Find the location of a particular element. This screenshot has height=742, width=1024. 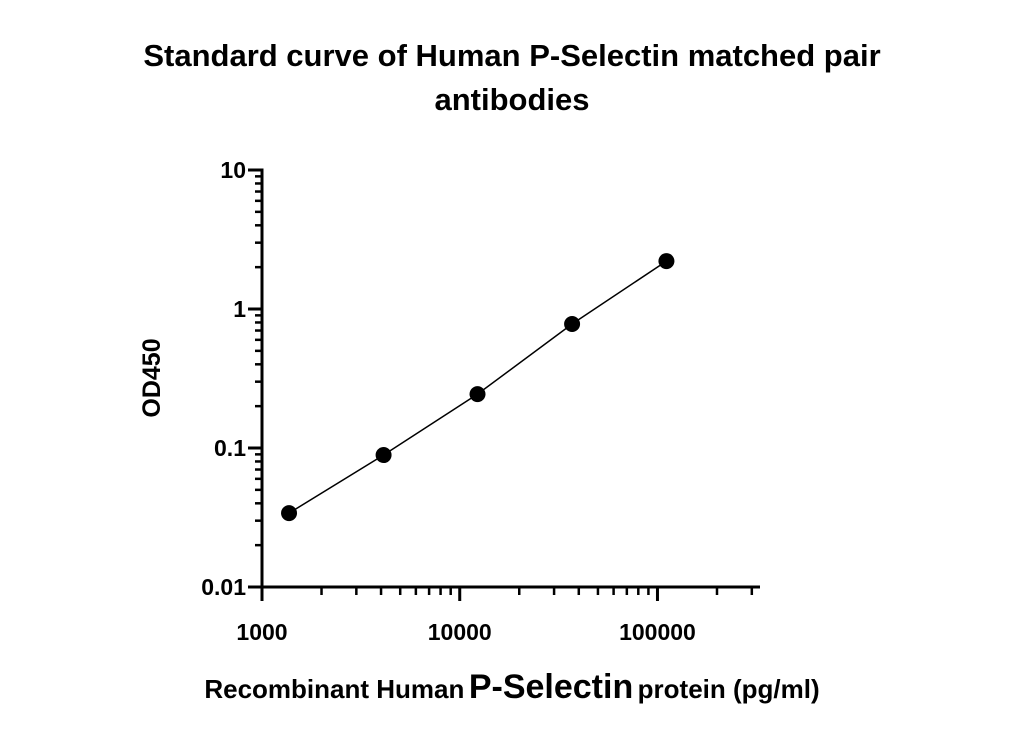

y-tick-label: 0.01 is located at coordinates (223, 587).